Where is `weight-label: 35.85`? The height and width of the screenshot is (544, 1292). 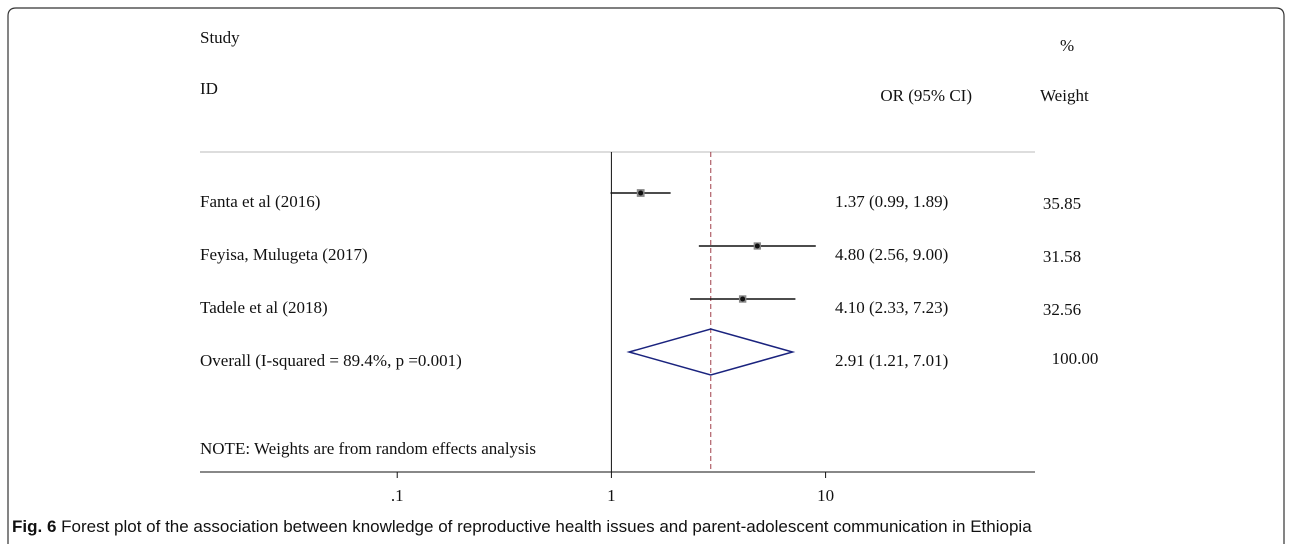
weight-label: 35.85 is located at coordinates (1062, 203).